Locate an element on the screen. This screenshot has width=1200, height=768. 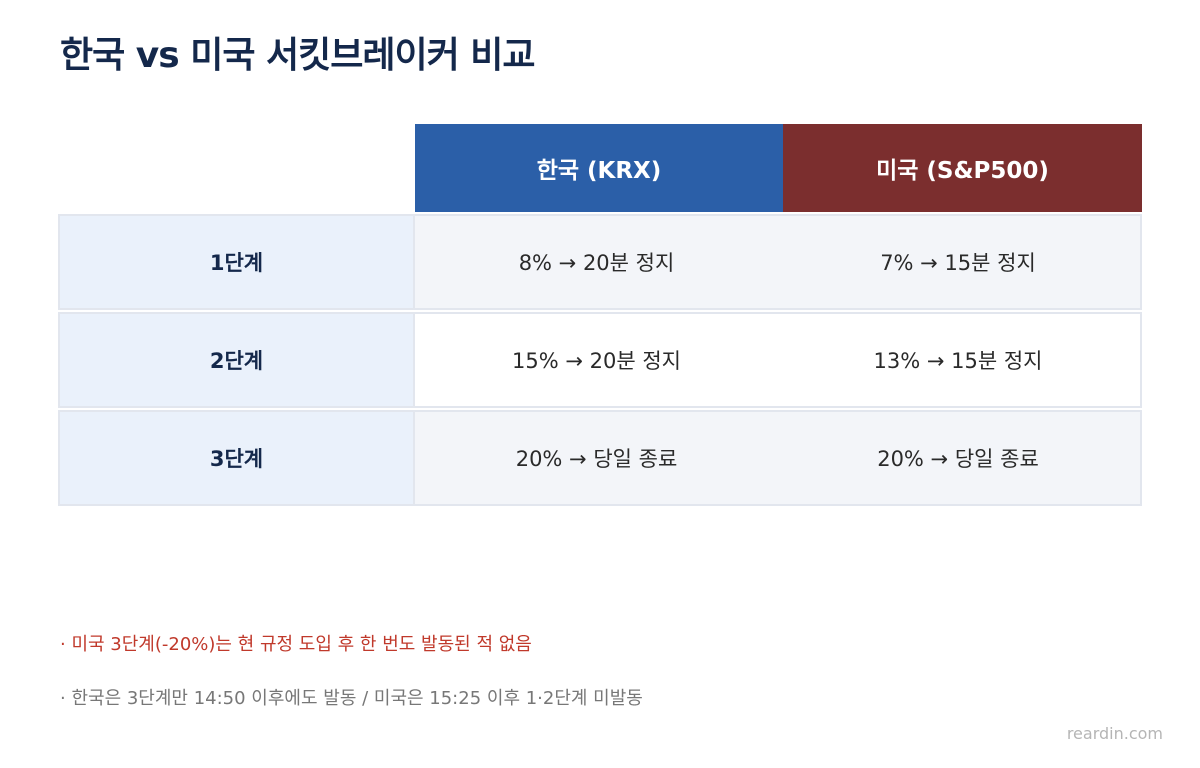
table-row: 2단계 15% → 20분 정지 13% → 15분 정지 is located at coordinates (600, 360).